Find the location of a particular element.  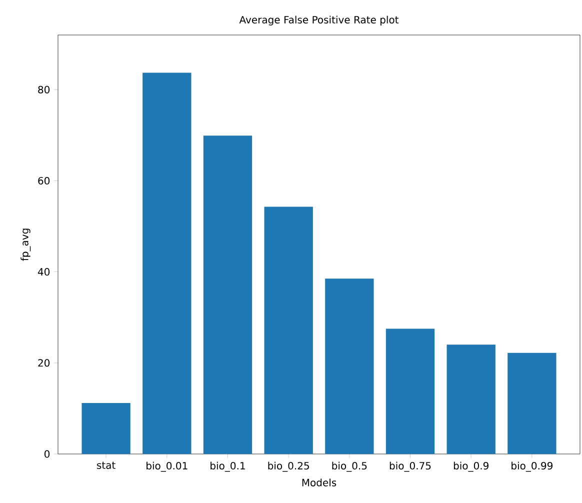

x-tick-label: bio_0.75 is located at coordinates (410, 467).